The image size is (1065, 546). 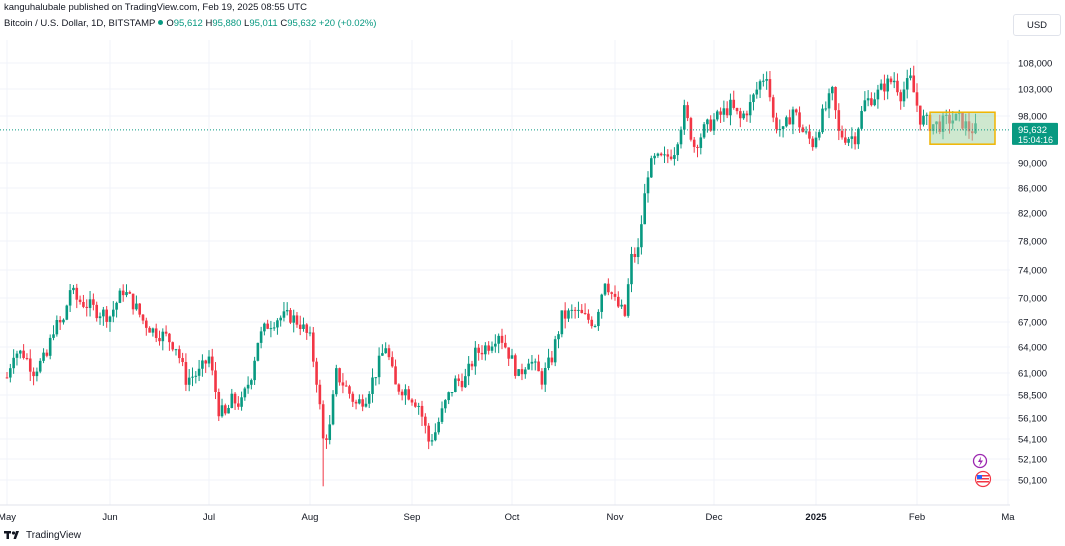 What do you see at coordinates (1037, 25) in the screenshot?
I see `currency-selector: USD` at bounding box center [1037, 25].